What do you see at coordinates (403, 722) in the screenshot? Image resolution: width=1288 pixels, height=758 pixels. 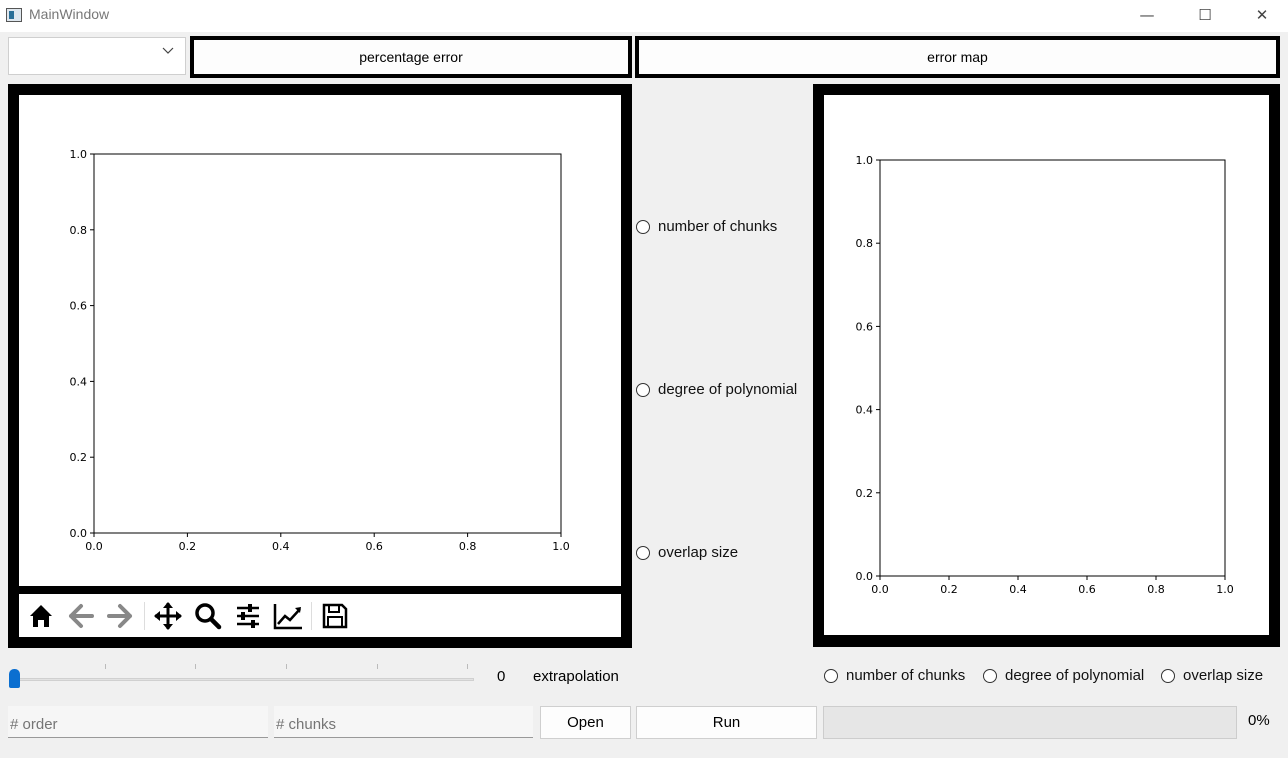 I see `chunks-input` at bounding box center [403, 722].